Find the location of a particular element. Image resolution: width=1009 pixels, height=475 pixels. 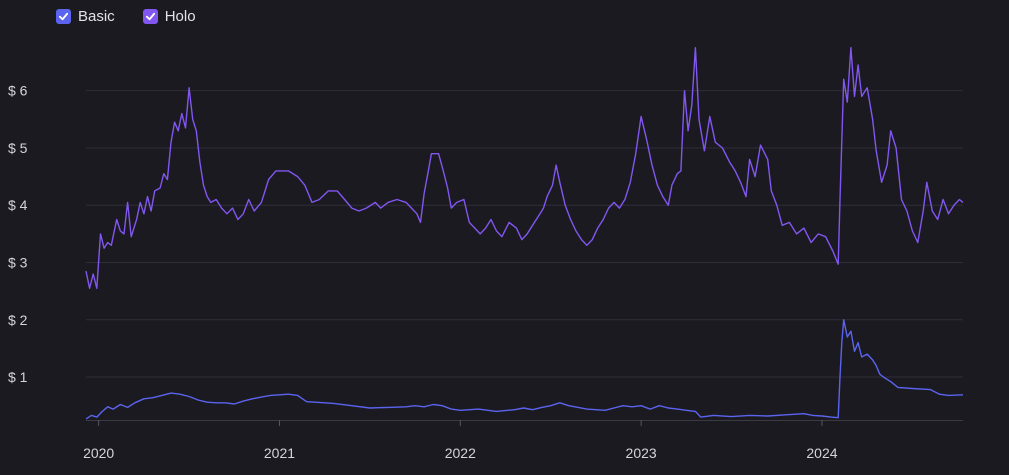

y-tick-label: $ 6 is located at coordinates (18, 91).